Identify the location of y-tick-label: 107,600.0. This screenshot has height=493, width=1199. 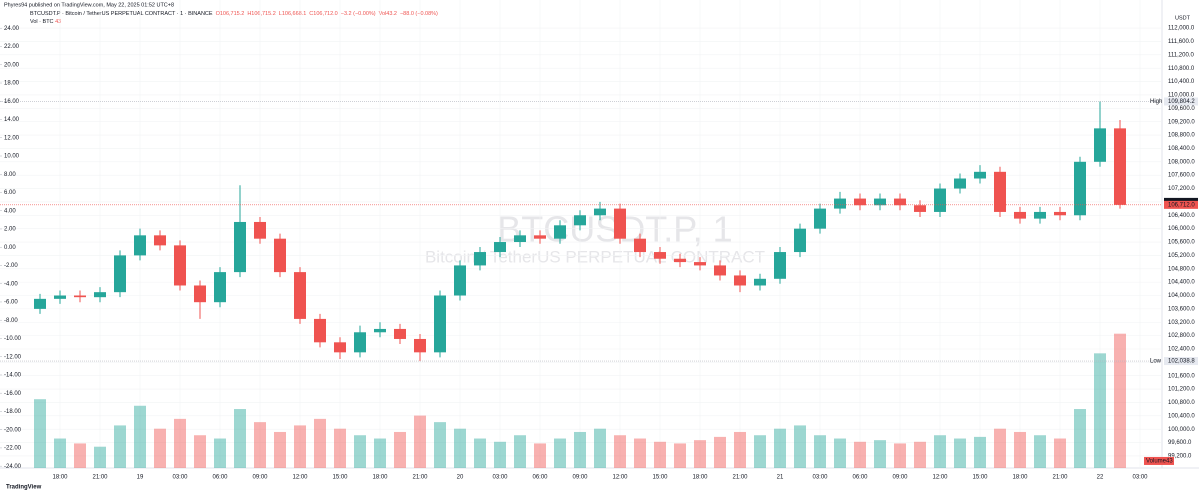
(1181, 176).